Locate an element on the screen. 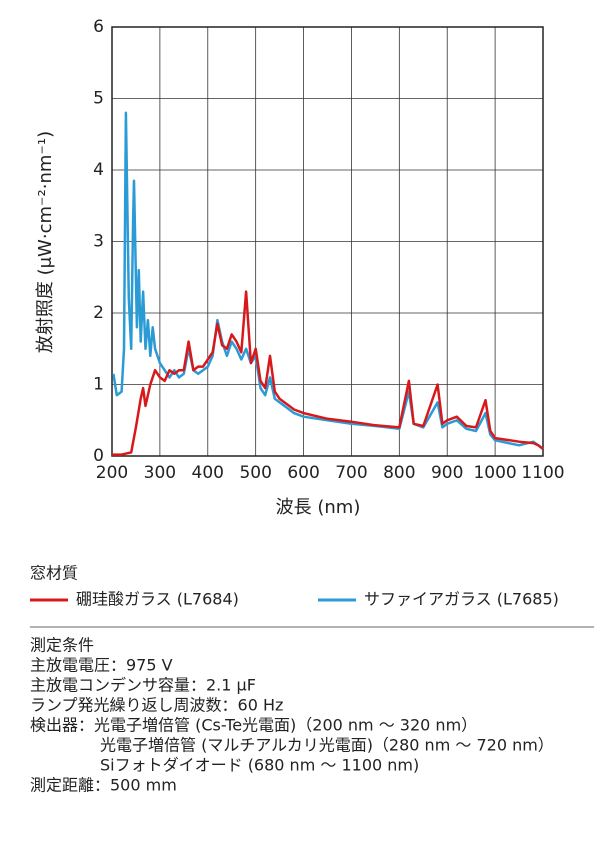 Image resolution: width=603 pixels, height=855 pixels. x-tick-label: 200 is located at coordinates (112, 473).